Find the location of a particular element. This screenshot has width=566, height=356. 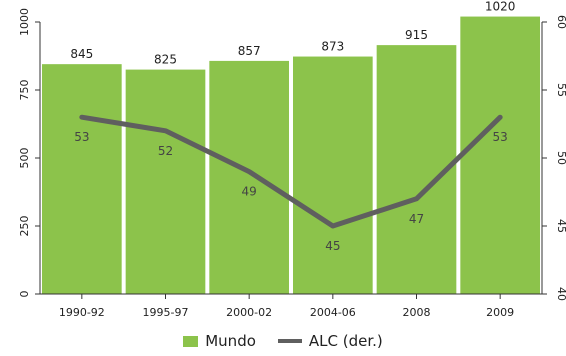

line-data-label: 52 is located at coordinates (165, 151).